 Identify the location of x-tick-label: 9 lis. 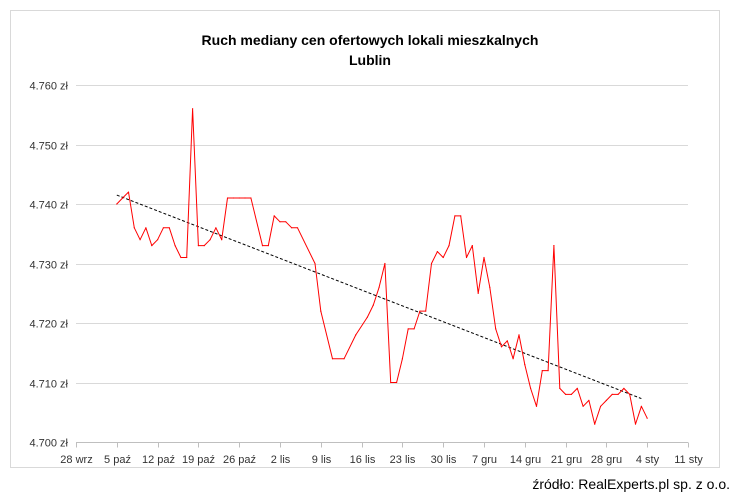
(322, 460).